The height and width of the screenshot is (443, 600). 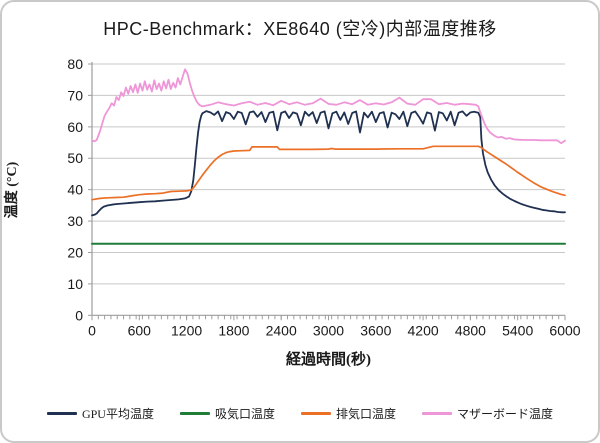 What do you see at coordinates (470, 330) in the screenshot?
I see `x-tick-label-4800: 4800` at bounding box center [470, 330].